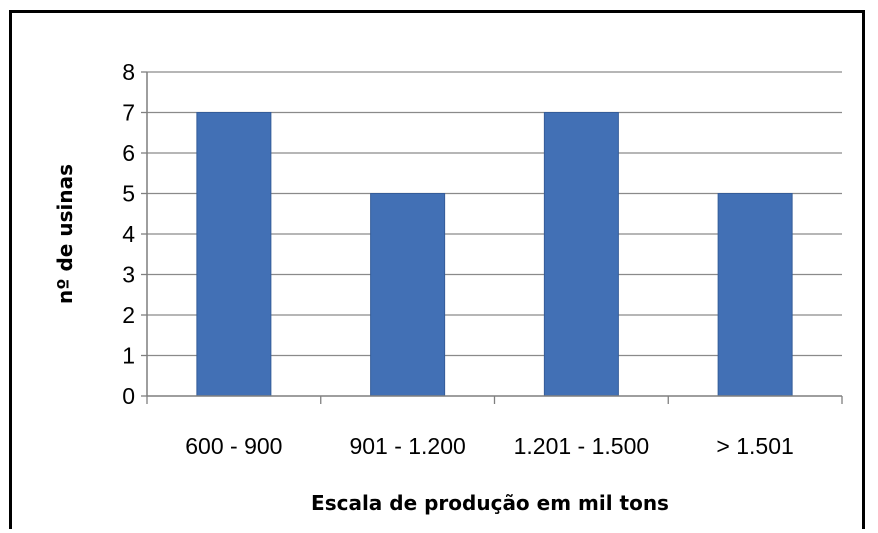 The width and height of the screenshot is (878, 533). Describe the element at coordinates (490, 503) in the screenshot. I see `x-axis-title: Escala de produção em mil tons` at that location.